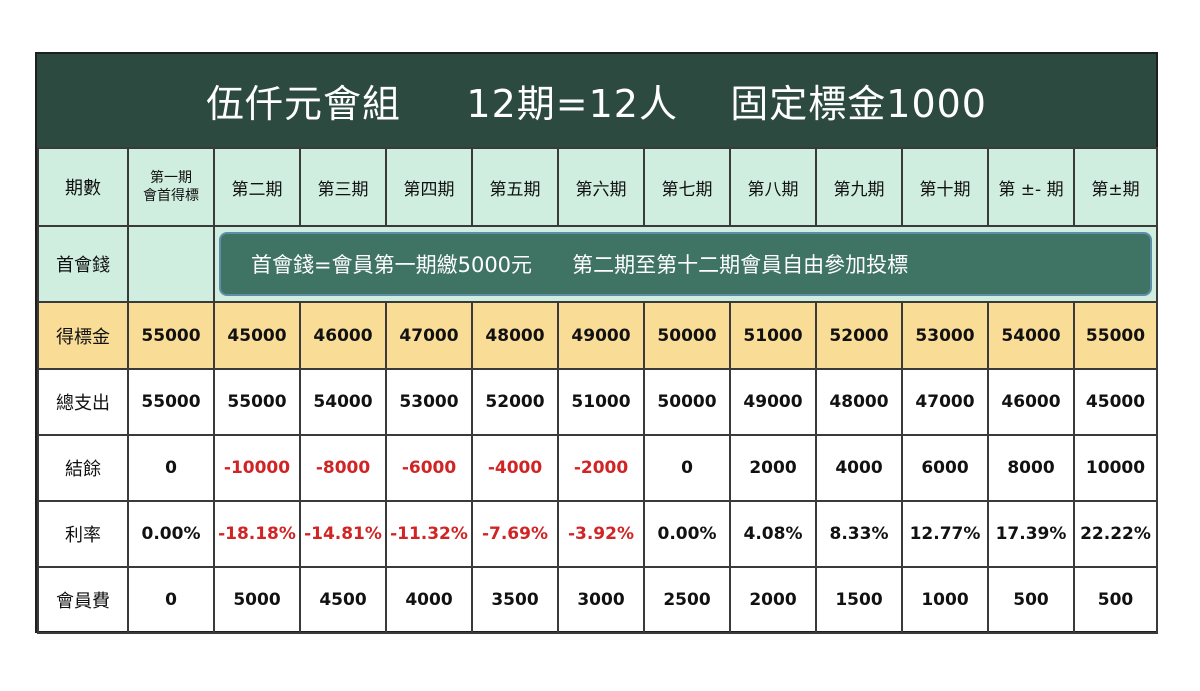  What do you see at coordinates (515, 468) in the screenshot?
I see `table-cell-negative: -4000` at bounding box center [515, 468].